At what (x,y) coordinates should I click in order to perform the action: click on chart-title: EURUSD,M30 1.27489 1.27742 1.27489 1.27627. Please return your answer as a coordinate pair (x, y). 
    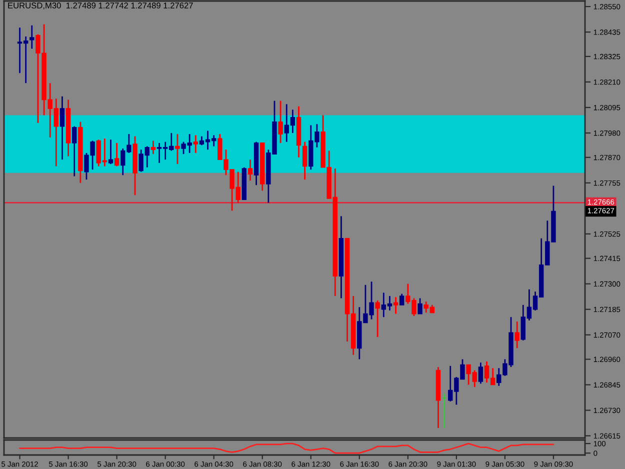
    Looking at the image, I should click on (100, 6).